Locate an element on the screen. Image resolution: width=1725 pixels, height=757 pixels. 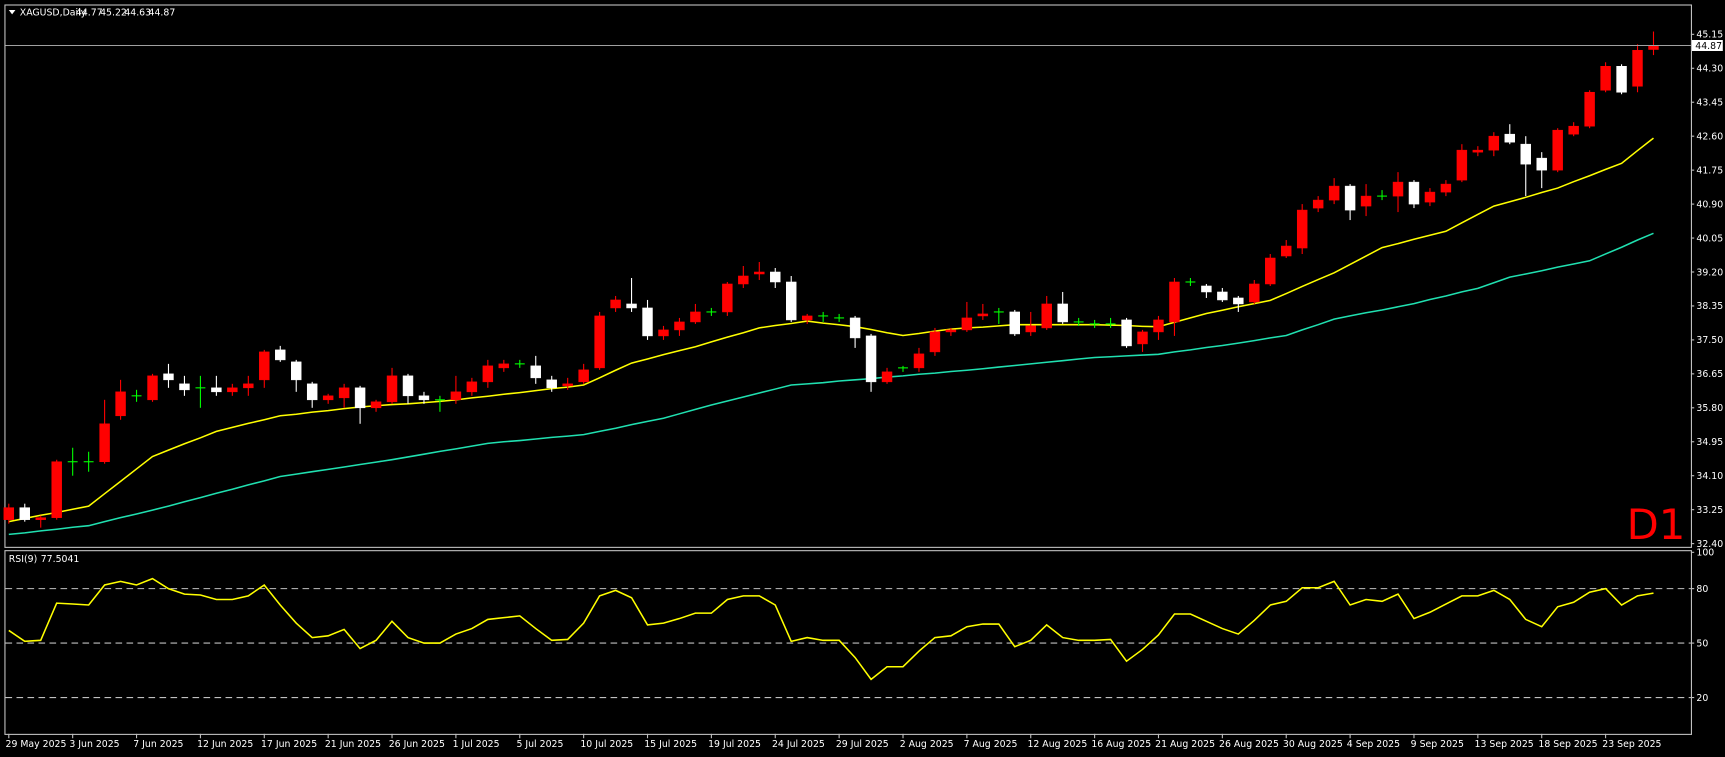
x-tick-label: 13 Sep 2025 is located at coordinates (1504, 744).